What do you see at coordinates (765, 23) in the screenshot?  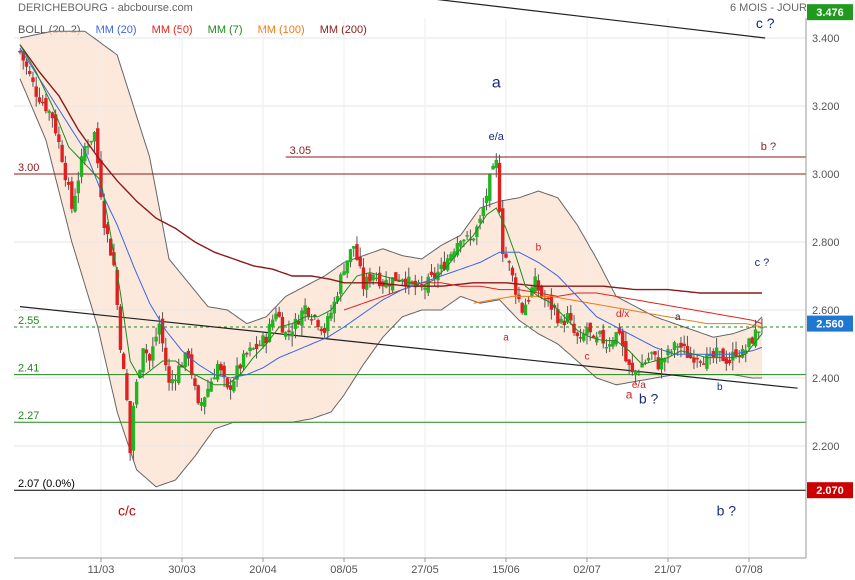 I see `wave-label-3: c ?` at bounding box center [765, 23].